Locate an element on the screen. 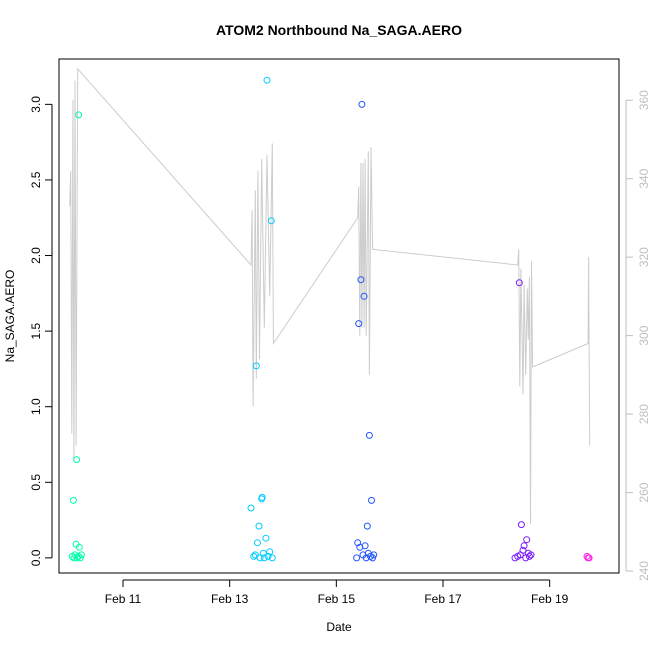  y-tick-label: 1.5 is located at coordinates (36, 330).